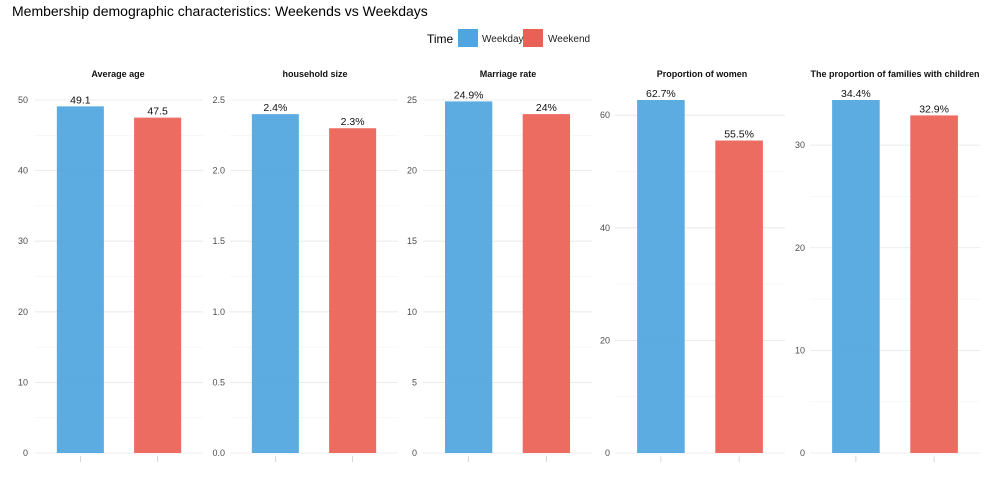 The width and height of the screenshot is (987, 490). What do you see at coordinates (157, 112) in the screenshot?
I see `data-label: 47.5` at bounding box center [157, 112].